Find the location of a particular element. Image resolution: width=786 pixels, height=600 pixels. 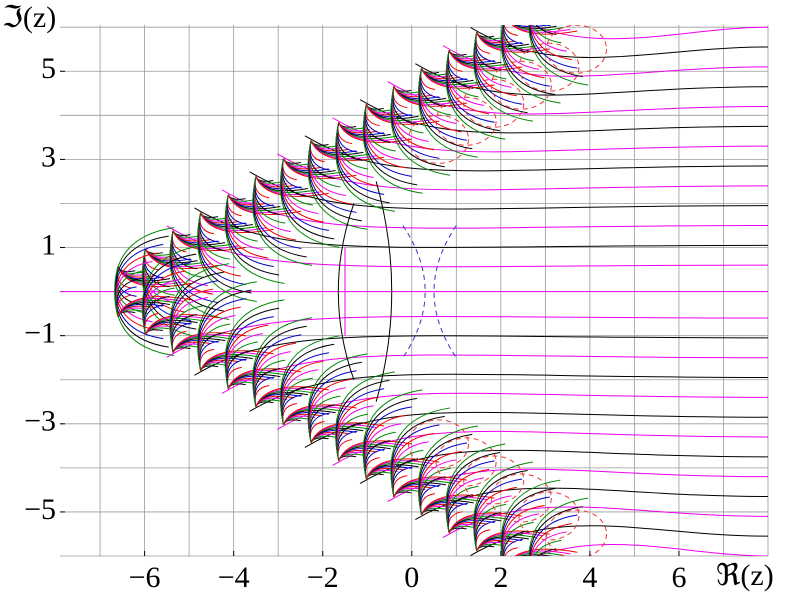

x-tick-label: −6 is located at coordinates (145, 577).